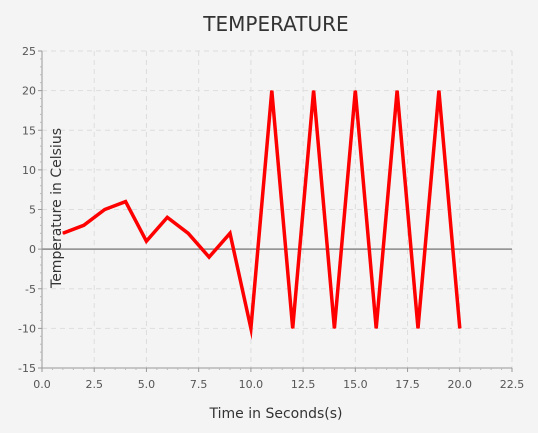 The image size is (538, 433). I want to click on y-tick-label: 0, so click(32, 249).